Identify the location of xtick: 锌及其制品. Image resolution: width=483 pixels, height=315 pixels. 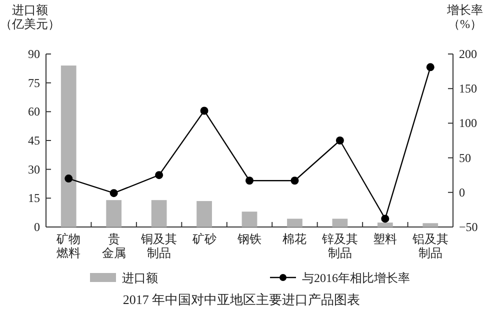
(340, 246).